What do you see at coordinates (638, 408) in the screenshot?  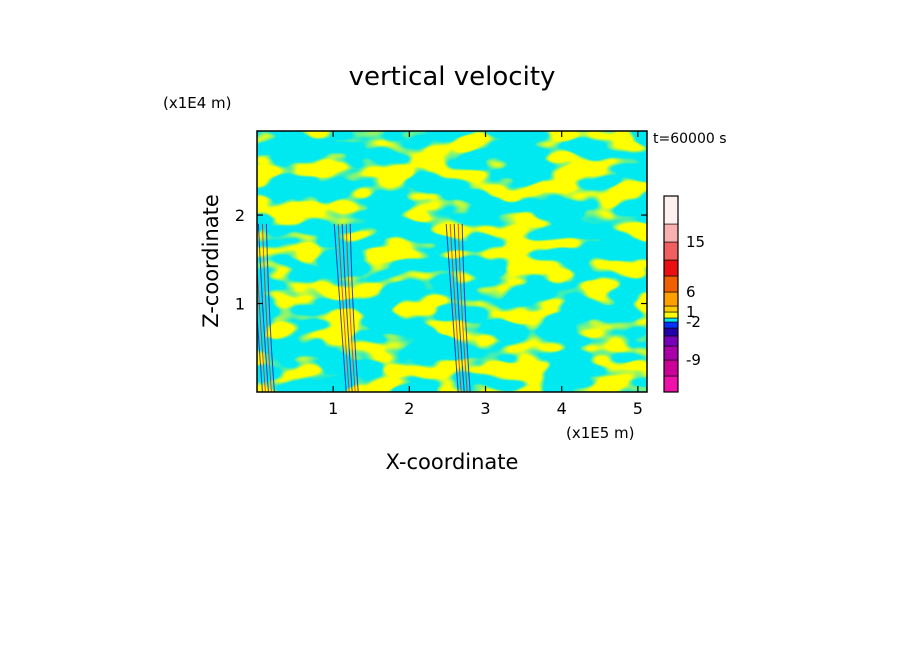 I see `x-tick-label: 5` at bounding box center [638, 408].